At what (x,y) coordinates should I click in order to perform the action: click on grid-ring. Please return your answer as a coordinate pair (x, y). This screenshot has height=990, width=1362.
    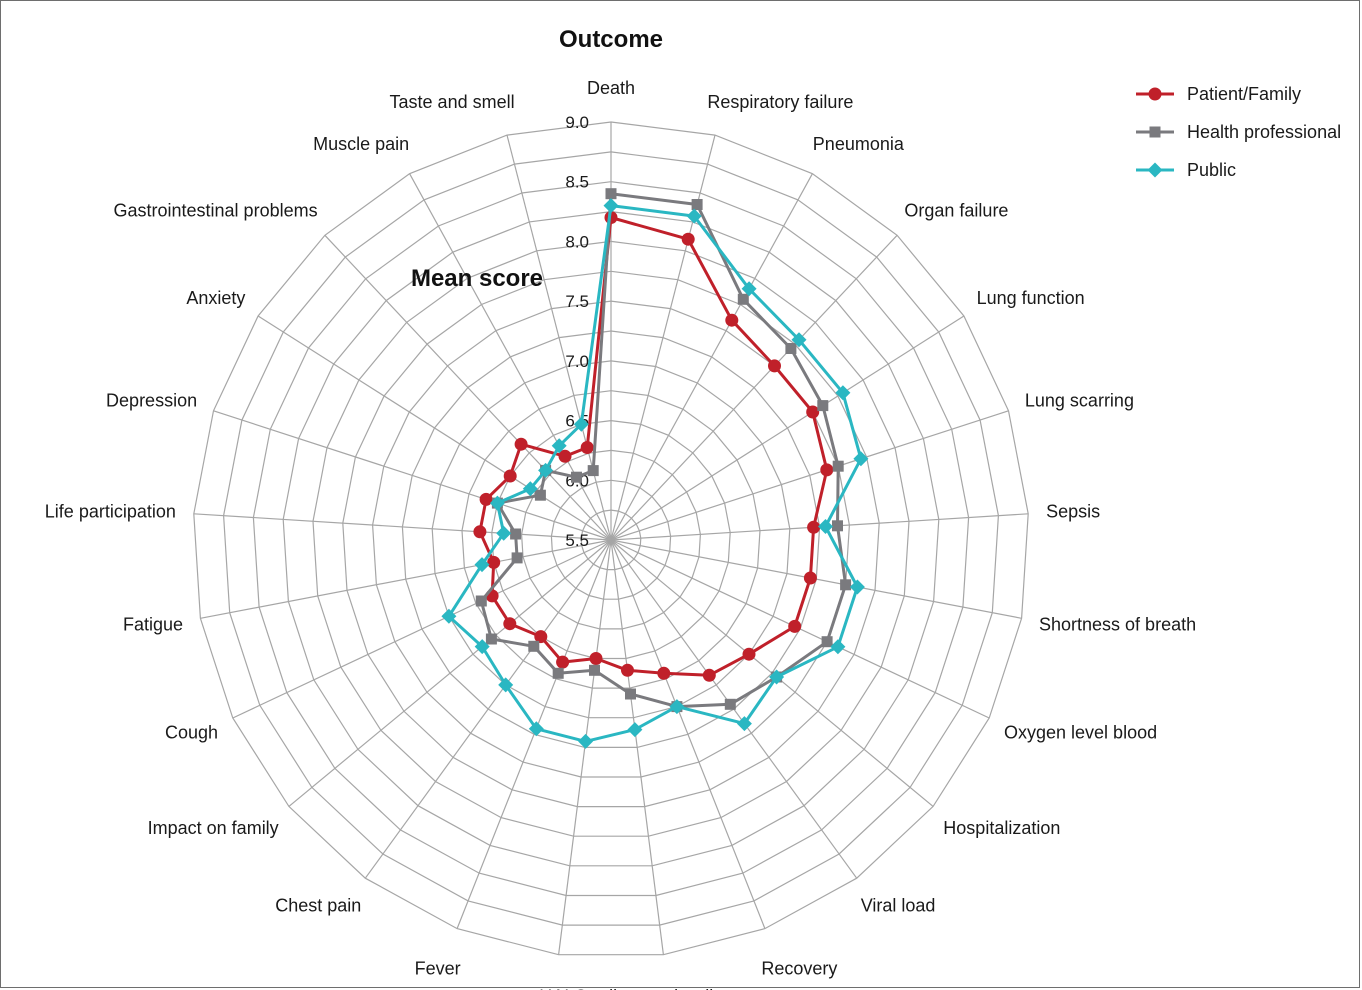
    Looking at the image, I should click on (611, 539).